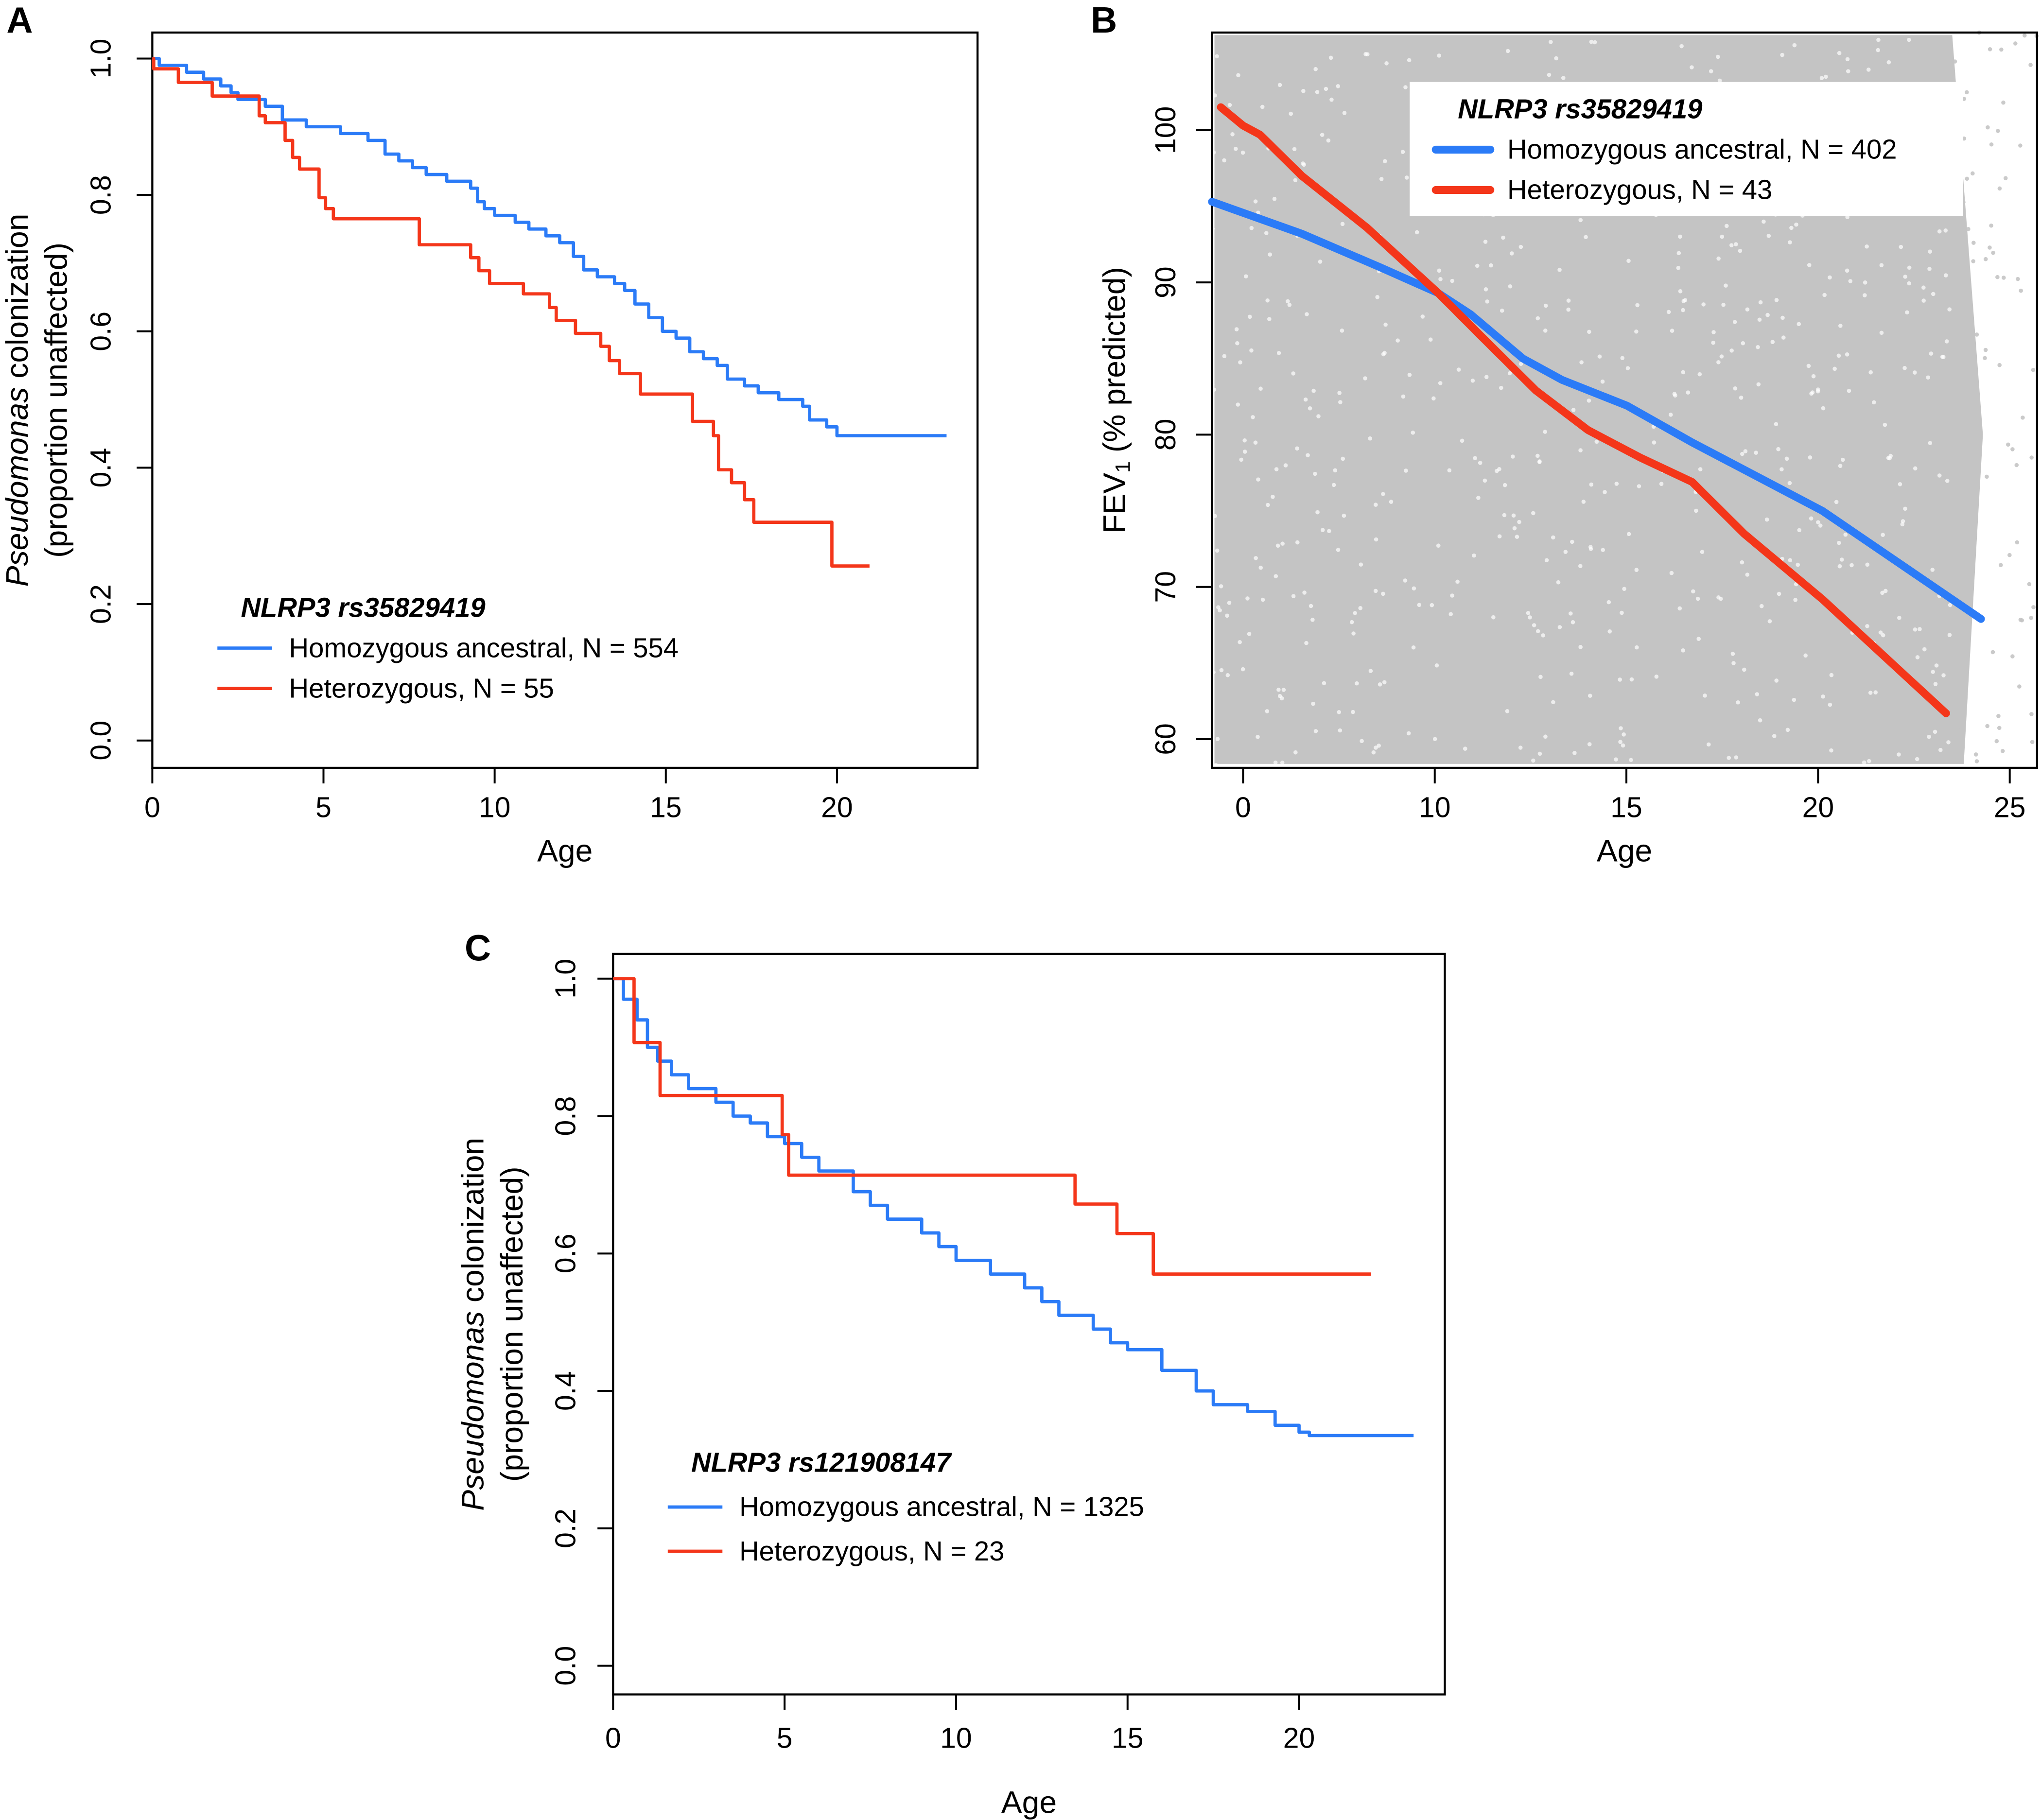 This screenshot has height=1820, width=2041. What do you see at coordinates (102, 467) in the screenshot?
I see `y-tick-label: 0.4` at bounding box center [102, 467].